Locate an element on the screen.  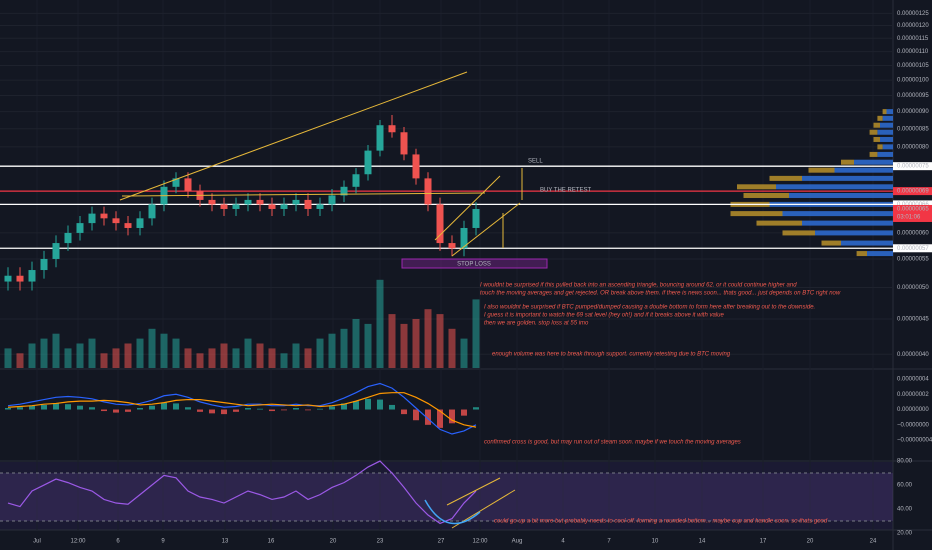
y-tick-label: 80.00 is located at coordinates (905, 462).